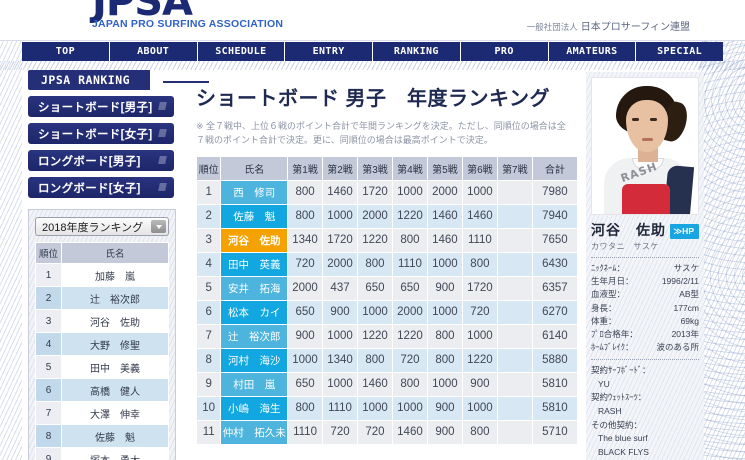 This screenshot has width=745, height=460. What do you see at coordinates (387, 240) in the screenshot?
I see `table-row: 3 河谷 佐助 1340 1720 1220 800 1460 1110 7650` at bounding box center [387, 240].